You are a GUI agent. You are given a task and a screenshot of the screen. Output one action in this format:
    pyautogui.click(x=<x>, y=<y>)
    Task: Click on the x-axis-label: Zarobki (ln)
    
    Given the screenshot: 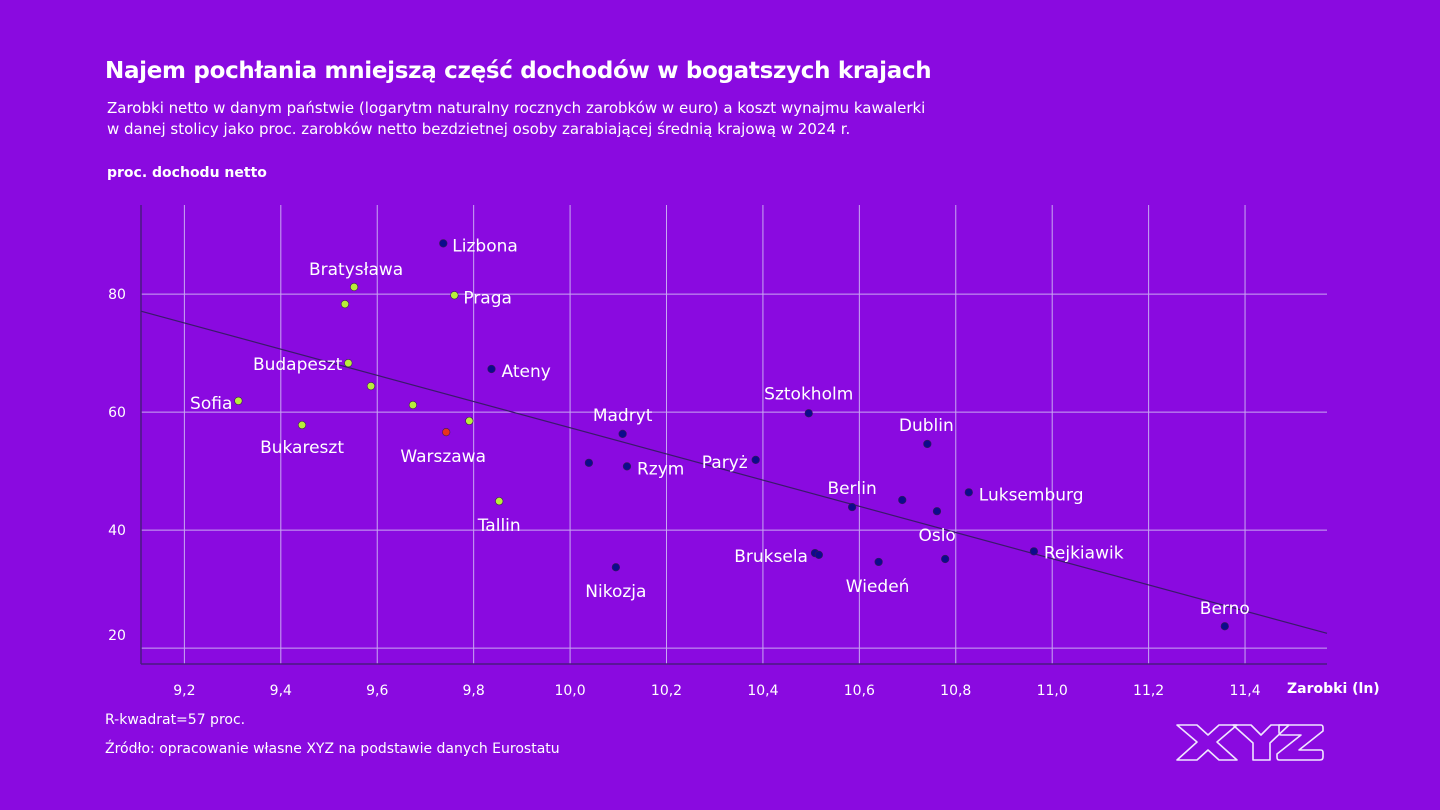 What is the action you would take?
    pyautogui.click(x=1333, y=689)
    